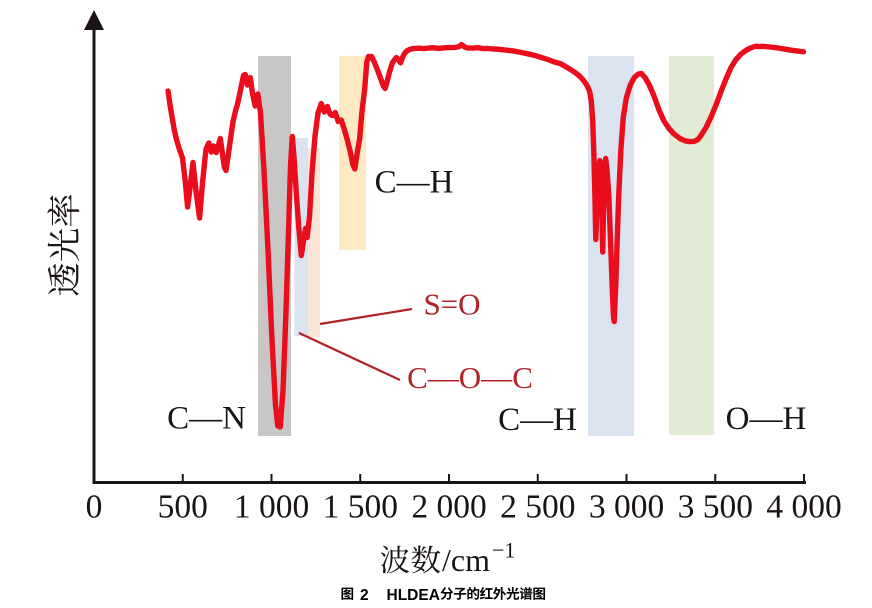 The width and height of the screenshot is (872, 608). Describe the element at coordinates (413, 595) in the screenshot. I see `svg-text: HLDEA` at that location.